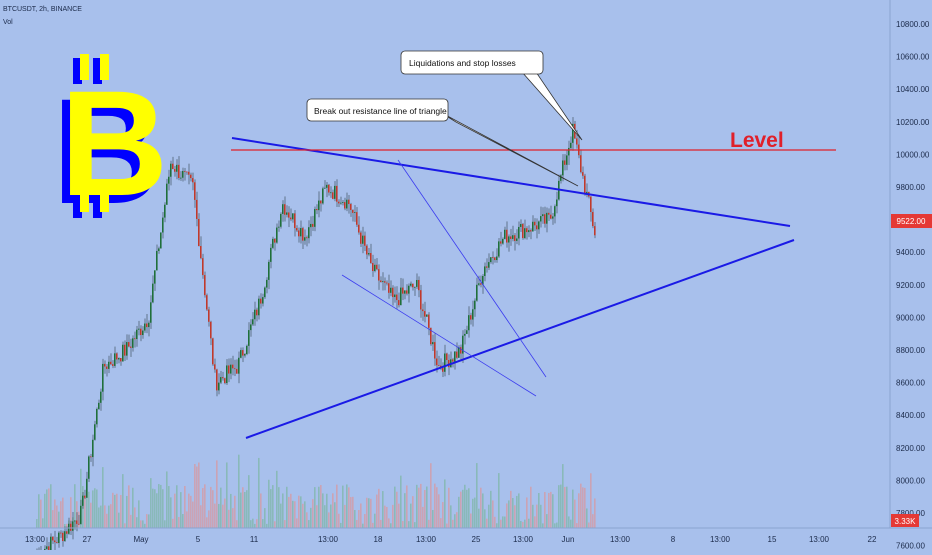 Image resolution: width=932 pixels, height=555 pixels. I want to click on callout-breakout: Break out resistance line of triangle, so click(442, 142).